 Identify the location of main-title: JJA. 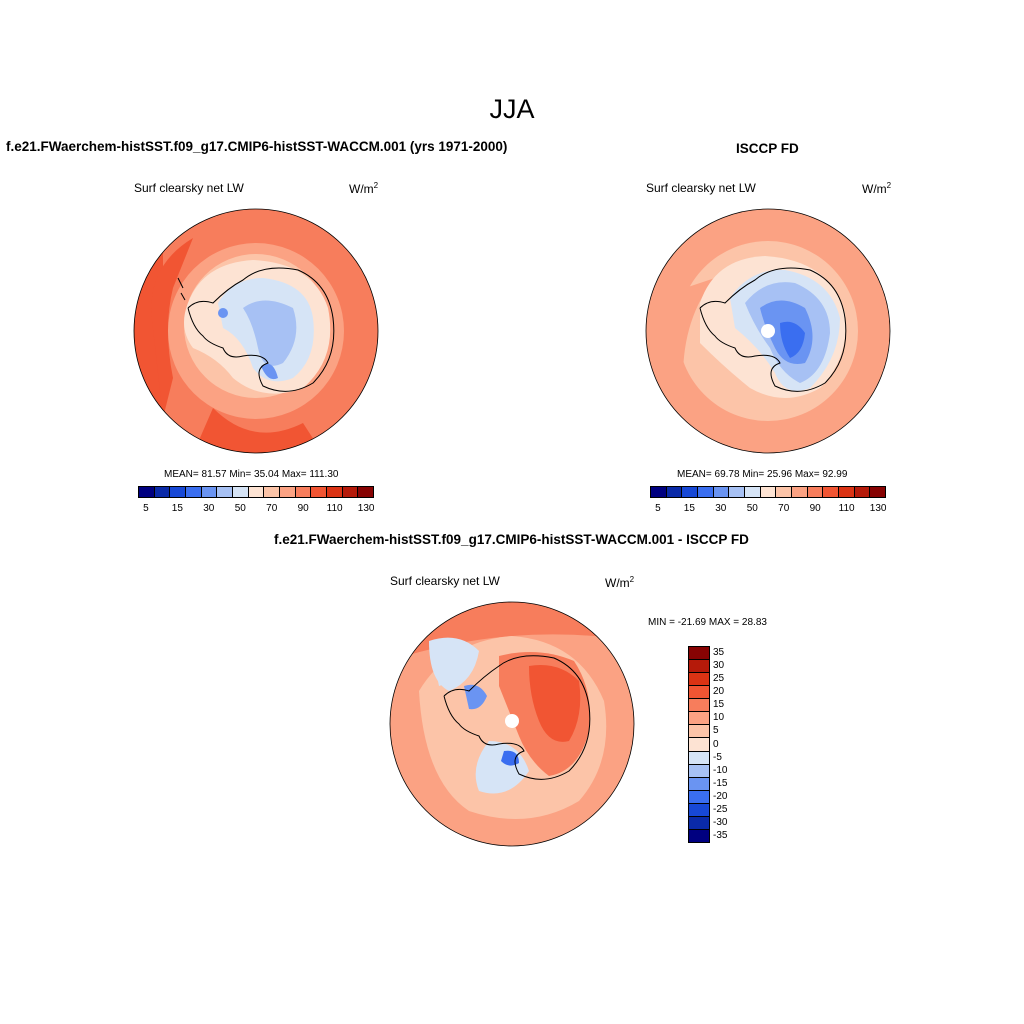
(512, 109).